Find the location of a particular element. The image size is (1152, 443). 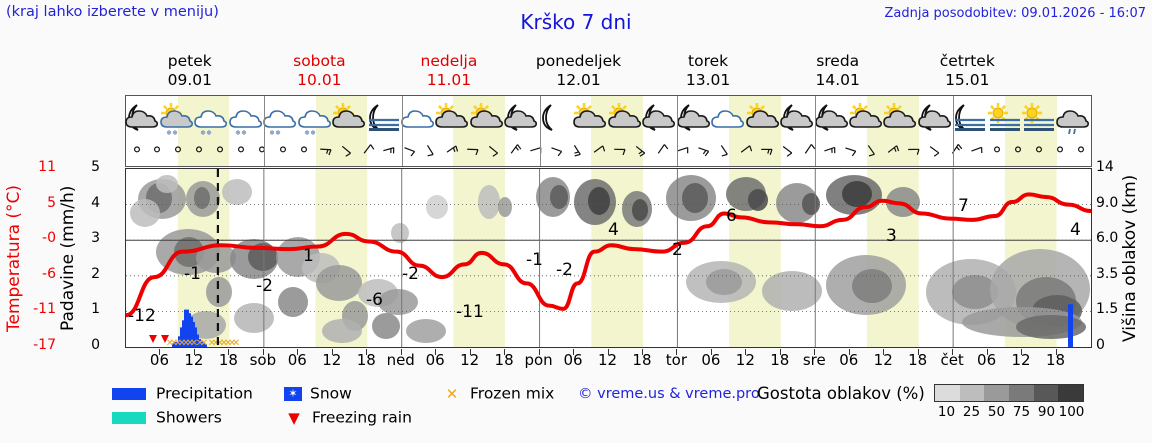

weather-icon-panel is located at coordinates (608, 131).